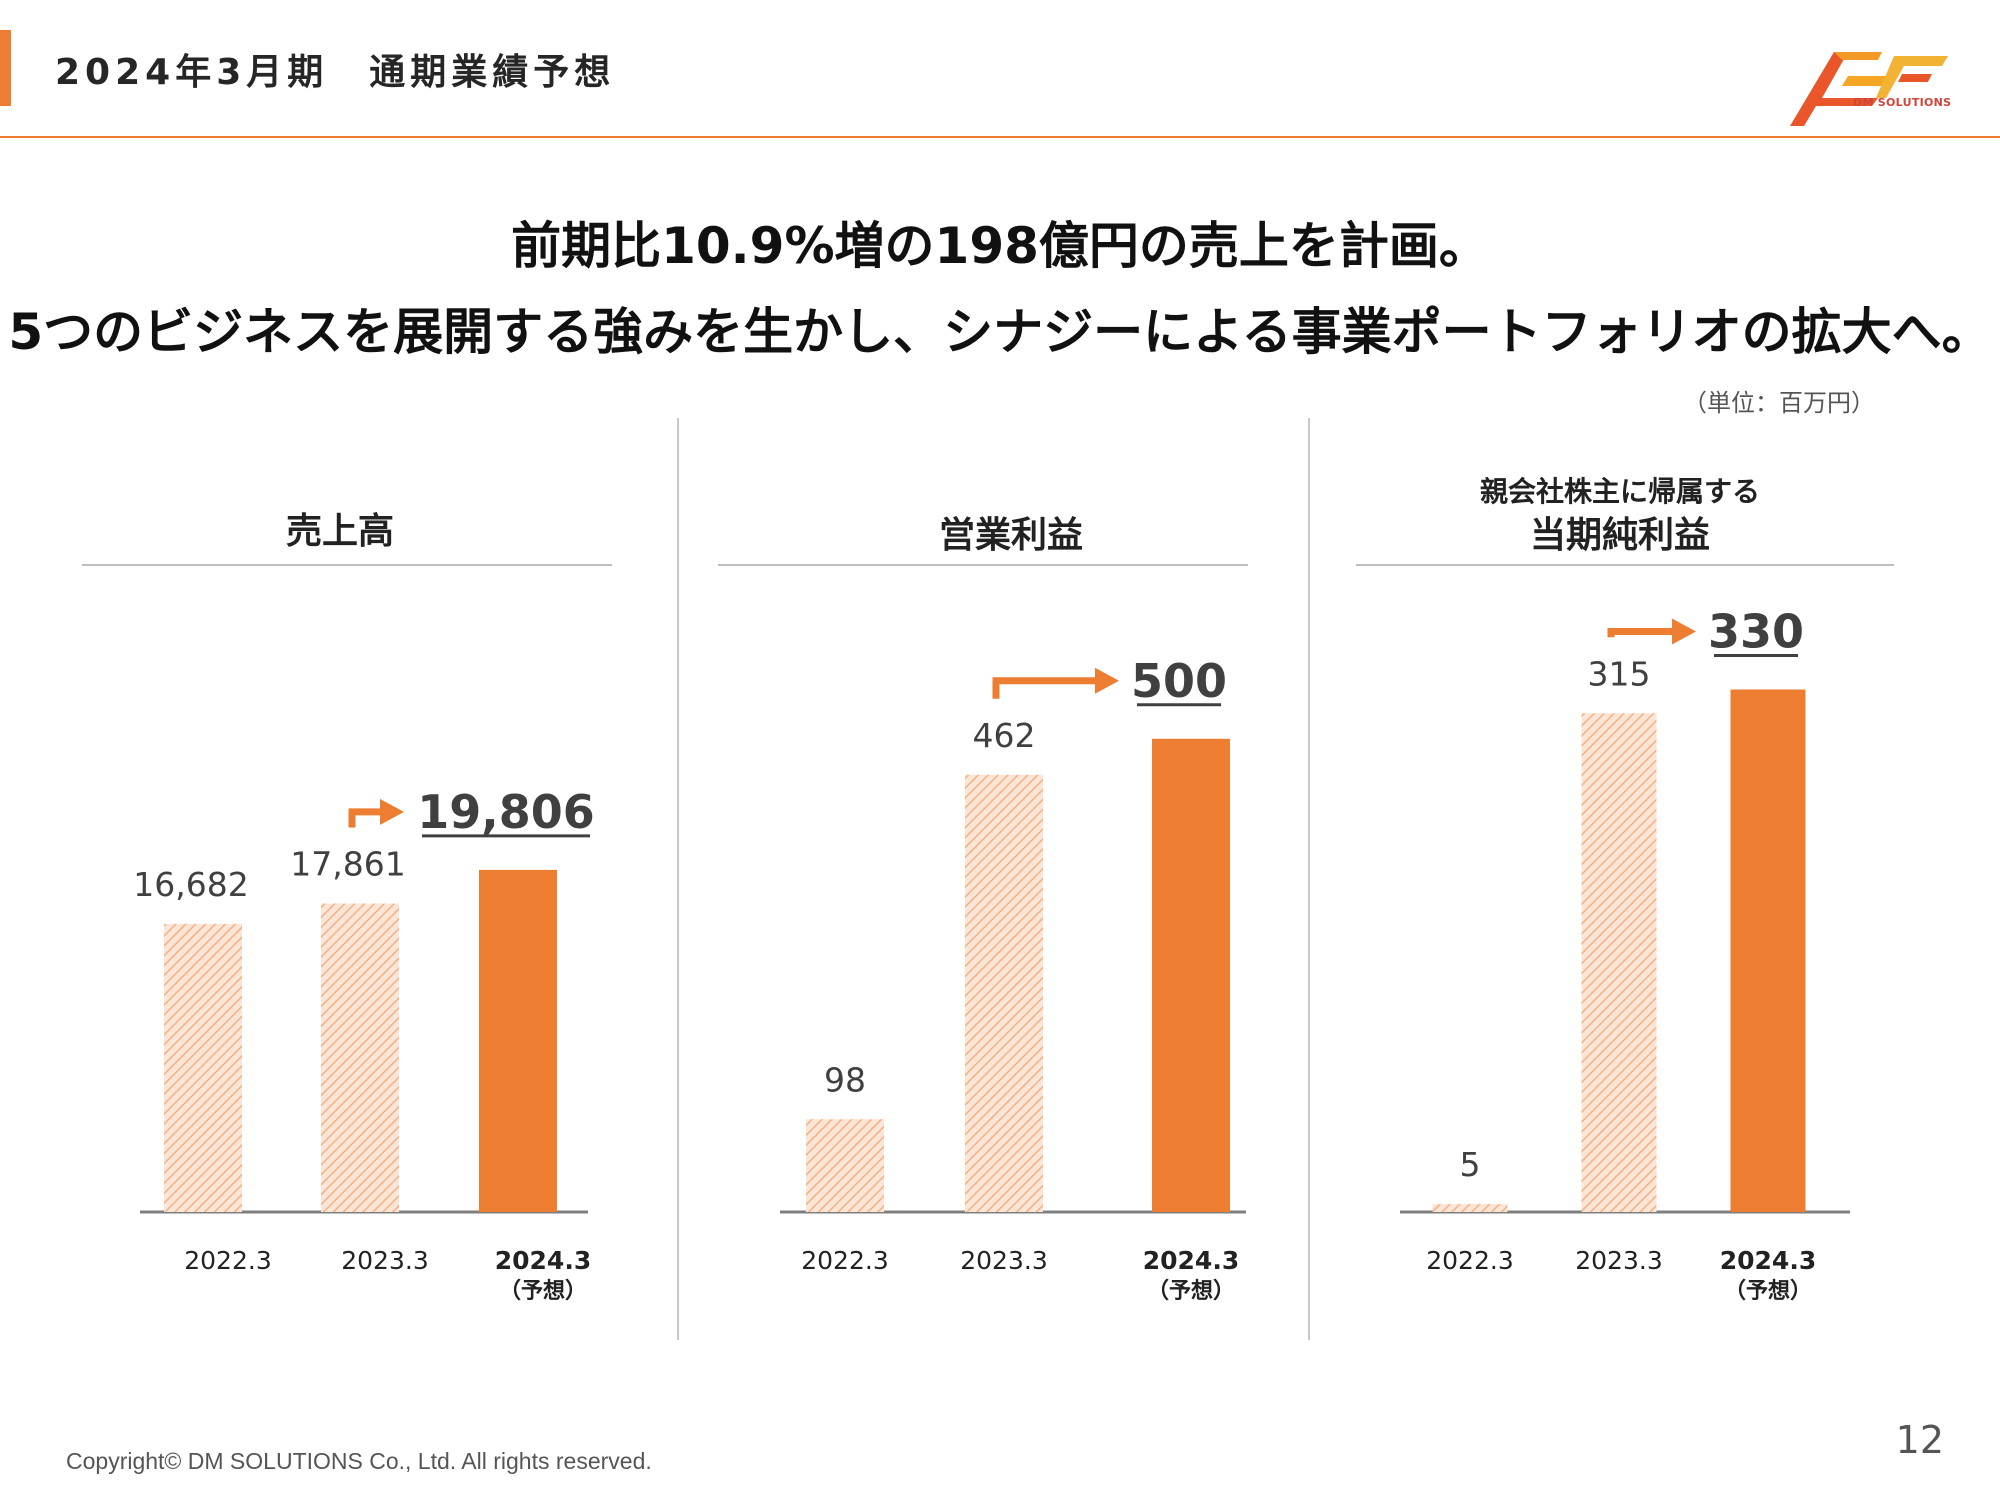  I want to click on page-title: 2024年3月期 通期業績予想, so click(335, 72).